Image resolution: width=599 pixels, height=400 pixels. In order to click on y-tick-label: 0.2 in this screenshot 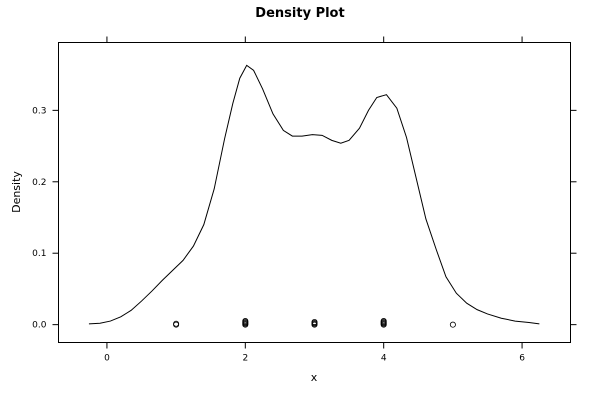, I will do `click(39, 183)`.